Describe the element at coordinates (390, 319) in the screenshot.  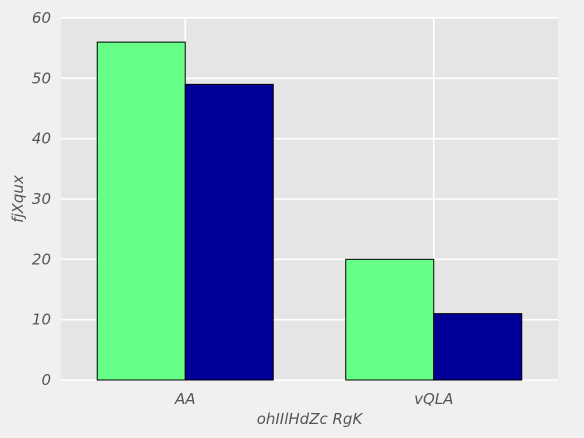
I see `bar-series-1-vqla` at that location.